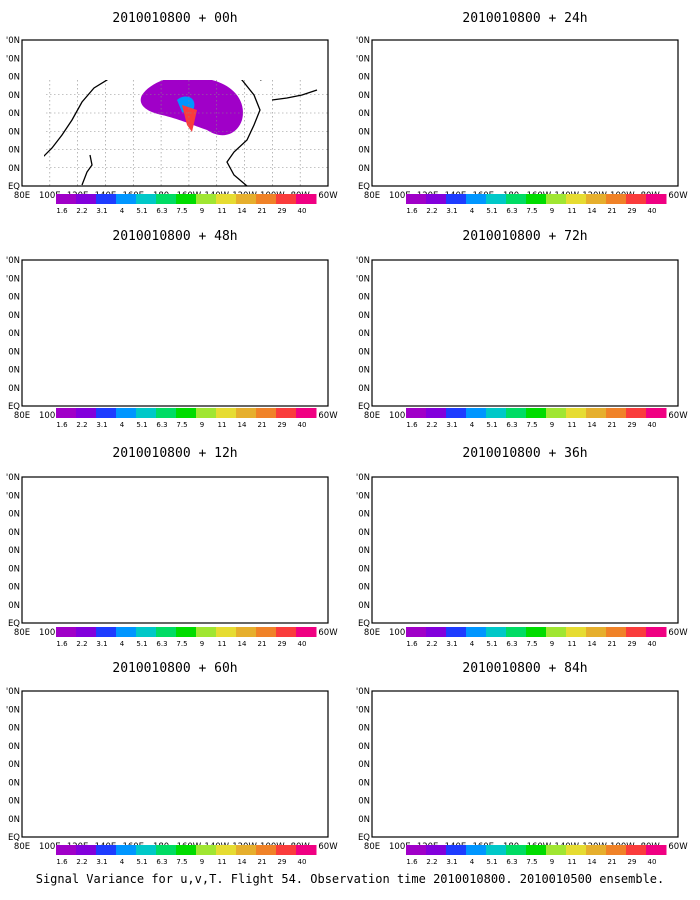 The width and height of the screenshot is (700, 900). What do you see at coordinates (524, 236) in the screenshot?
I see `panel-title: 2010010800 + 72h` at bounding box center [524, 236].